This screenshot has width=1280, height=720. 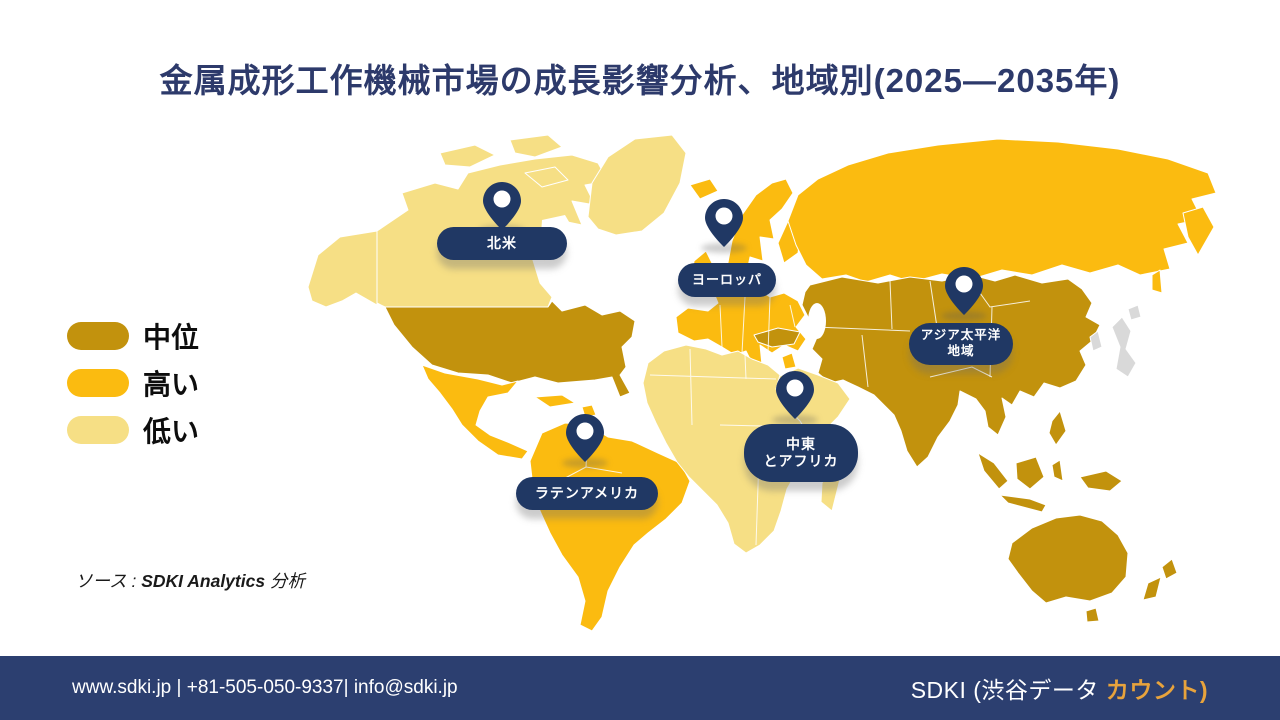 I want to click on region-tasmania, so click(x=1092, y=615).